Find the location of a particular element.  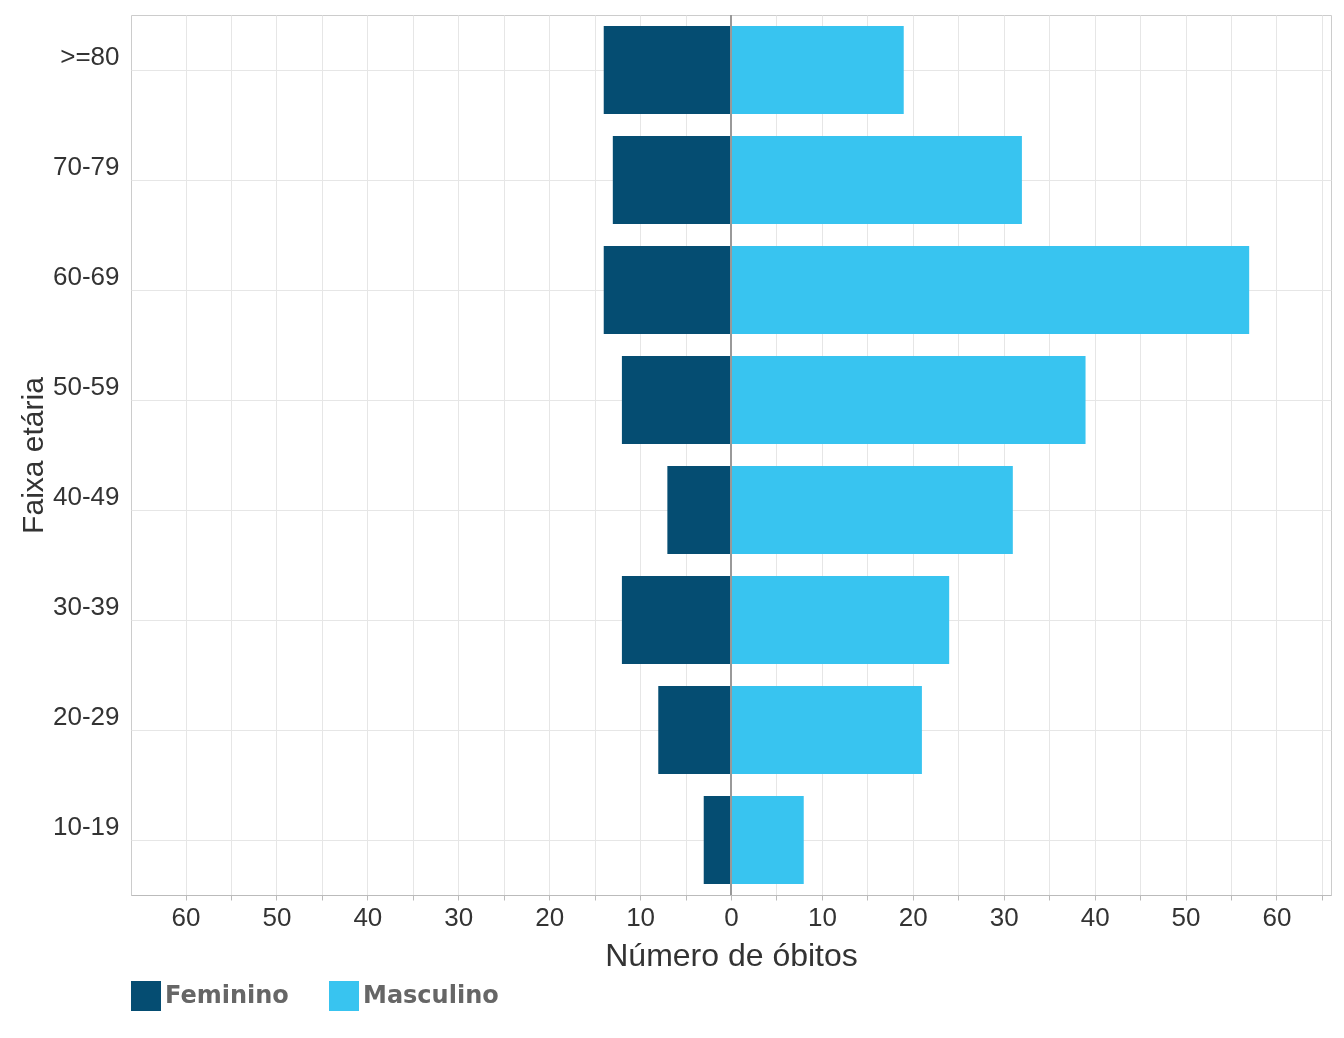

legend-label: Masculino is located at coordinates (431, 995).